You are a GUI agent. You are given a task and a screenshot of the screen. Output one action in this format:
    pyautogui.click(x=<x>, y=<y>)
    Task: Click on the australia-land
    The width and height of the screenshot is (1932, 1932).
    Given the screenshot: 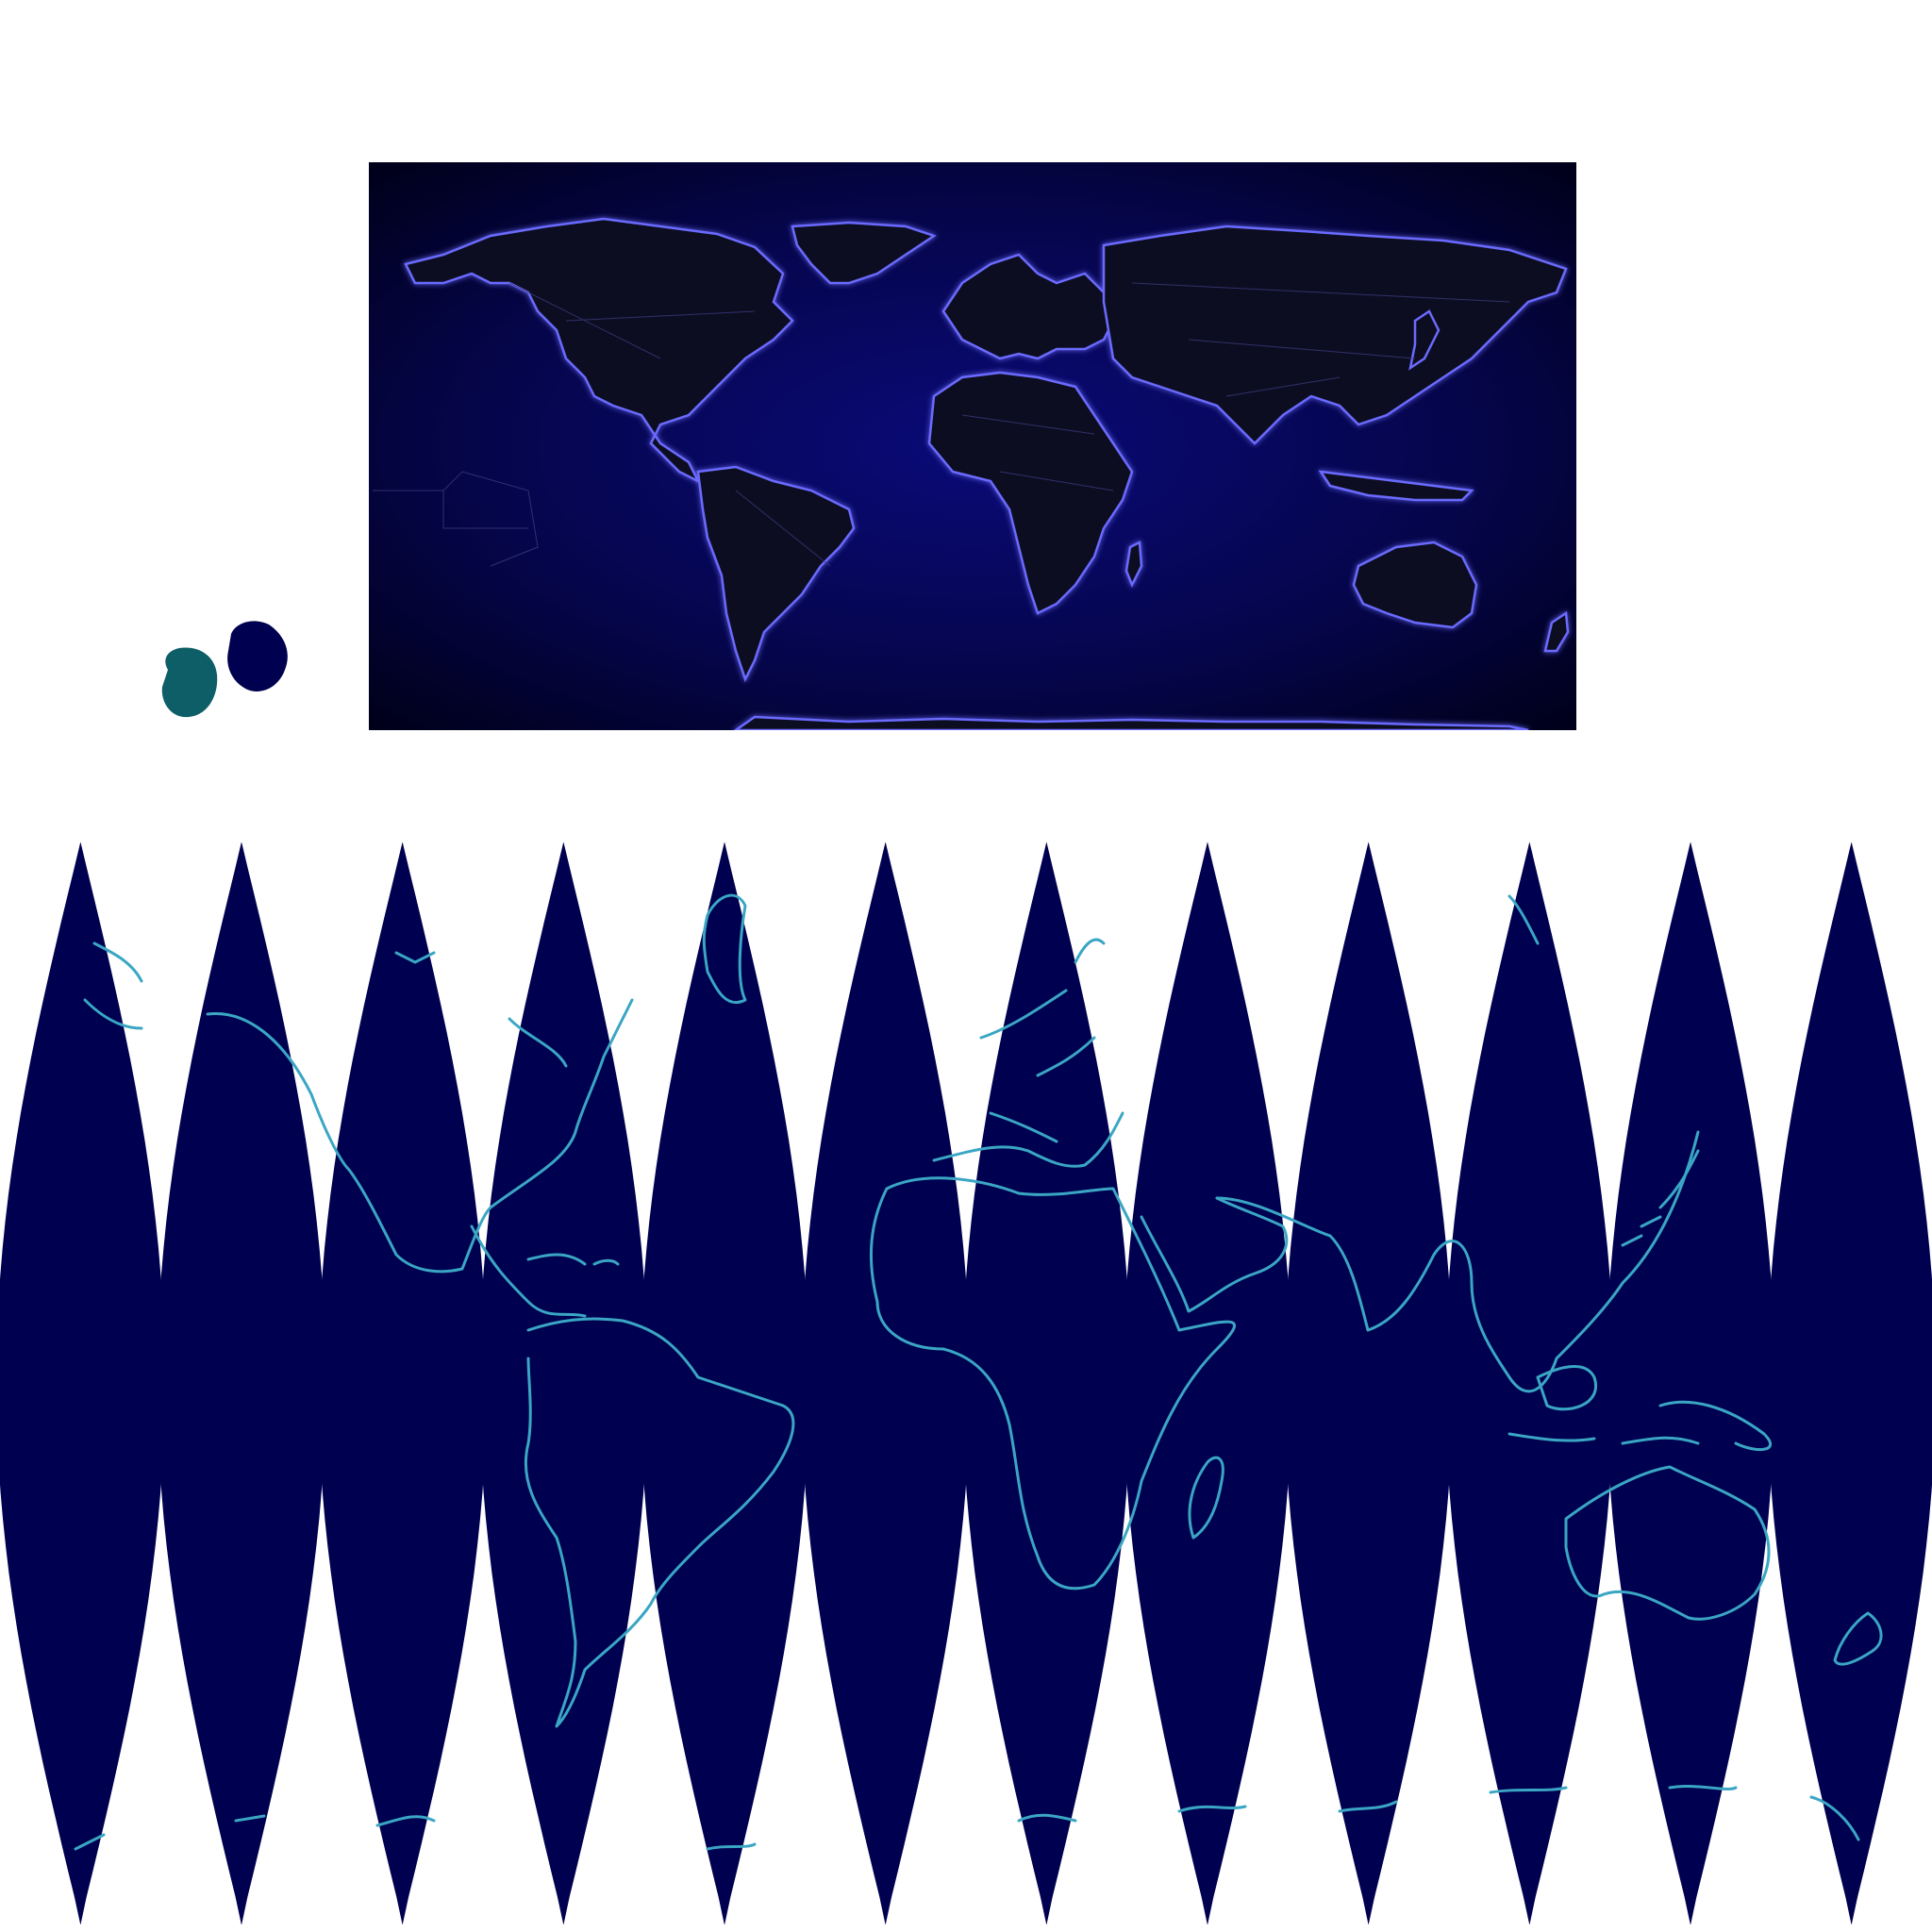 What is the action you would take?
    pyautogui.click(x=1415, y=585)
    